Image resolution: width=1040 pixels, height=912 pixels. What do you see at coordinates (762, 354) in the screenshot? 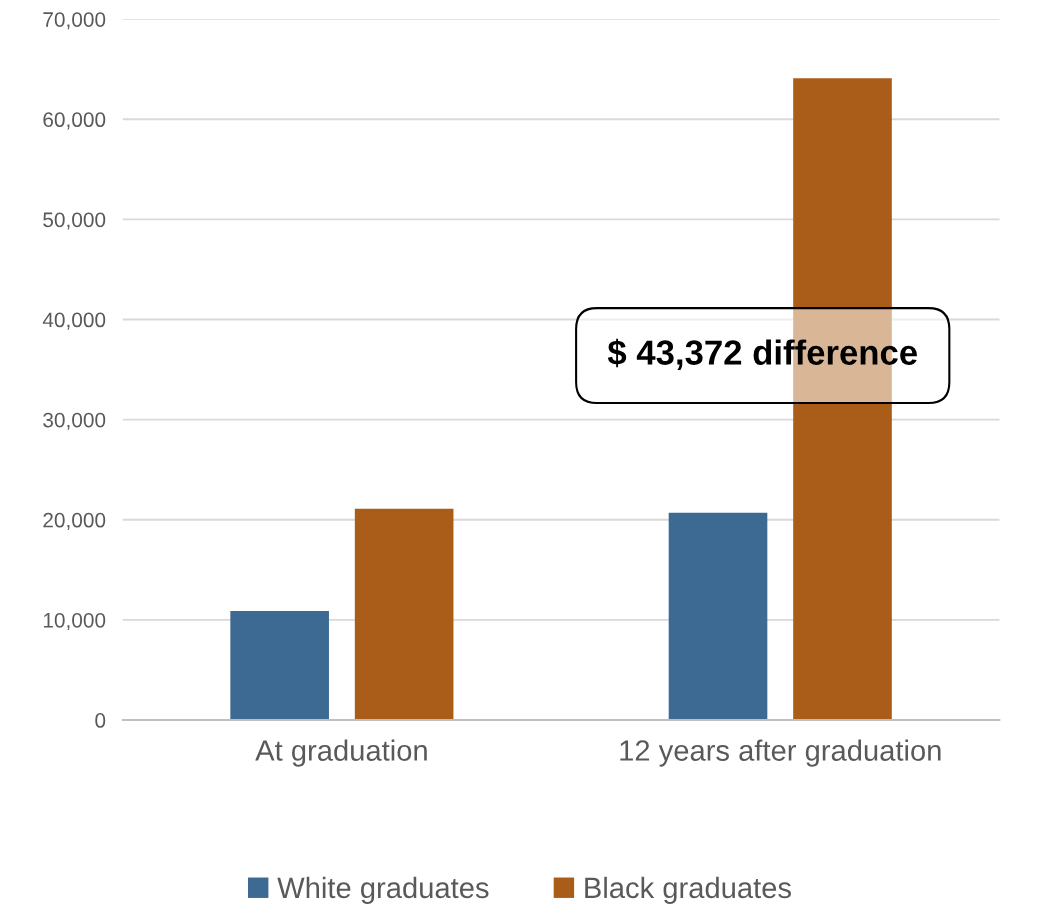
I see `annotation: $ 43,372 difference` at bounding box center [762, 354].